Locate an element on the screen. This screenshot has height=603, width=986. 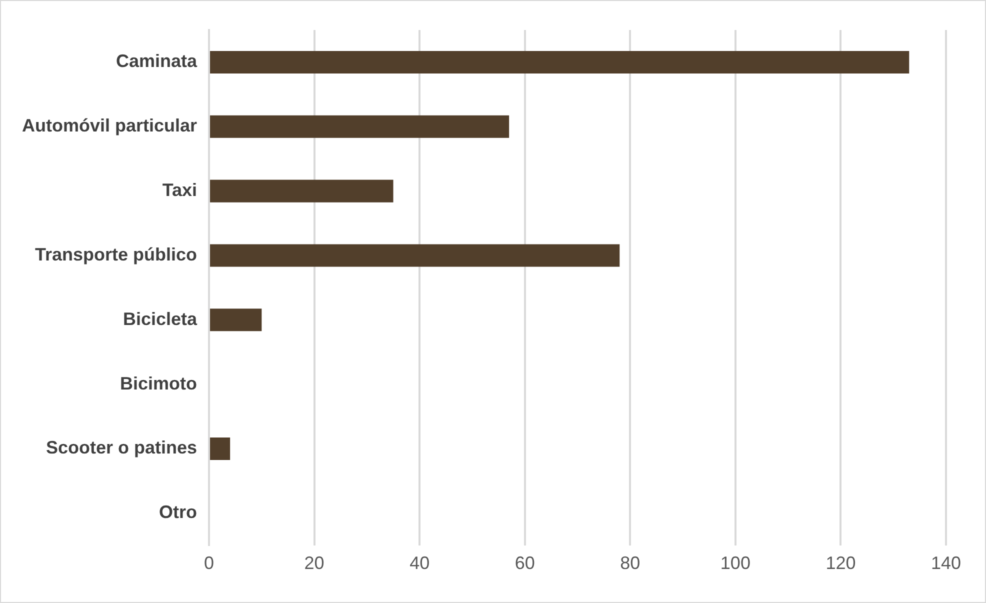
y-tick-label: Scooter o patines is located at coordinates (122, 448).